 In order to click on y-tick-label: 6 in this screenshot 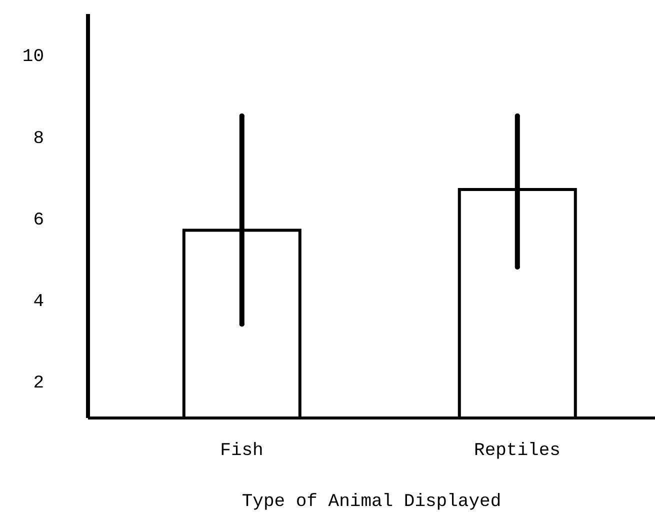, I will do `click(38, 220)`.